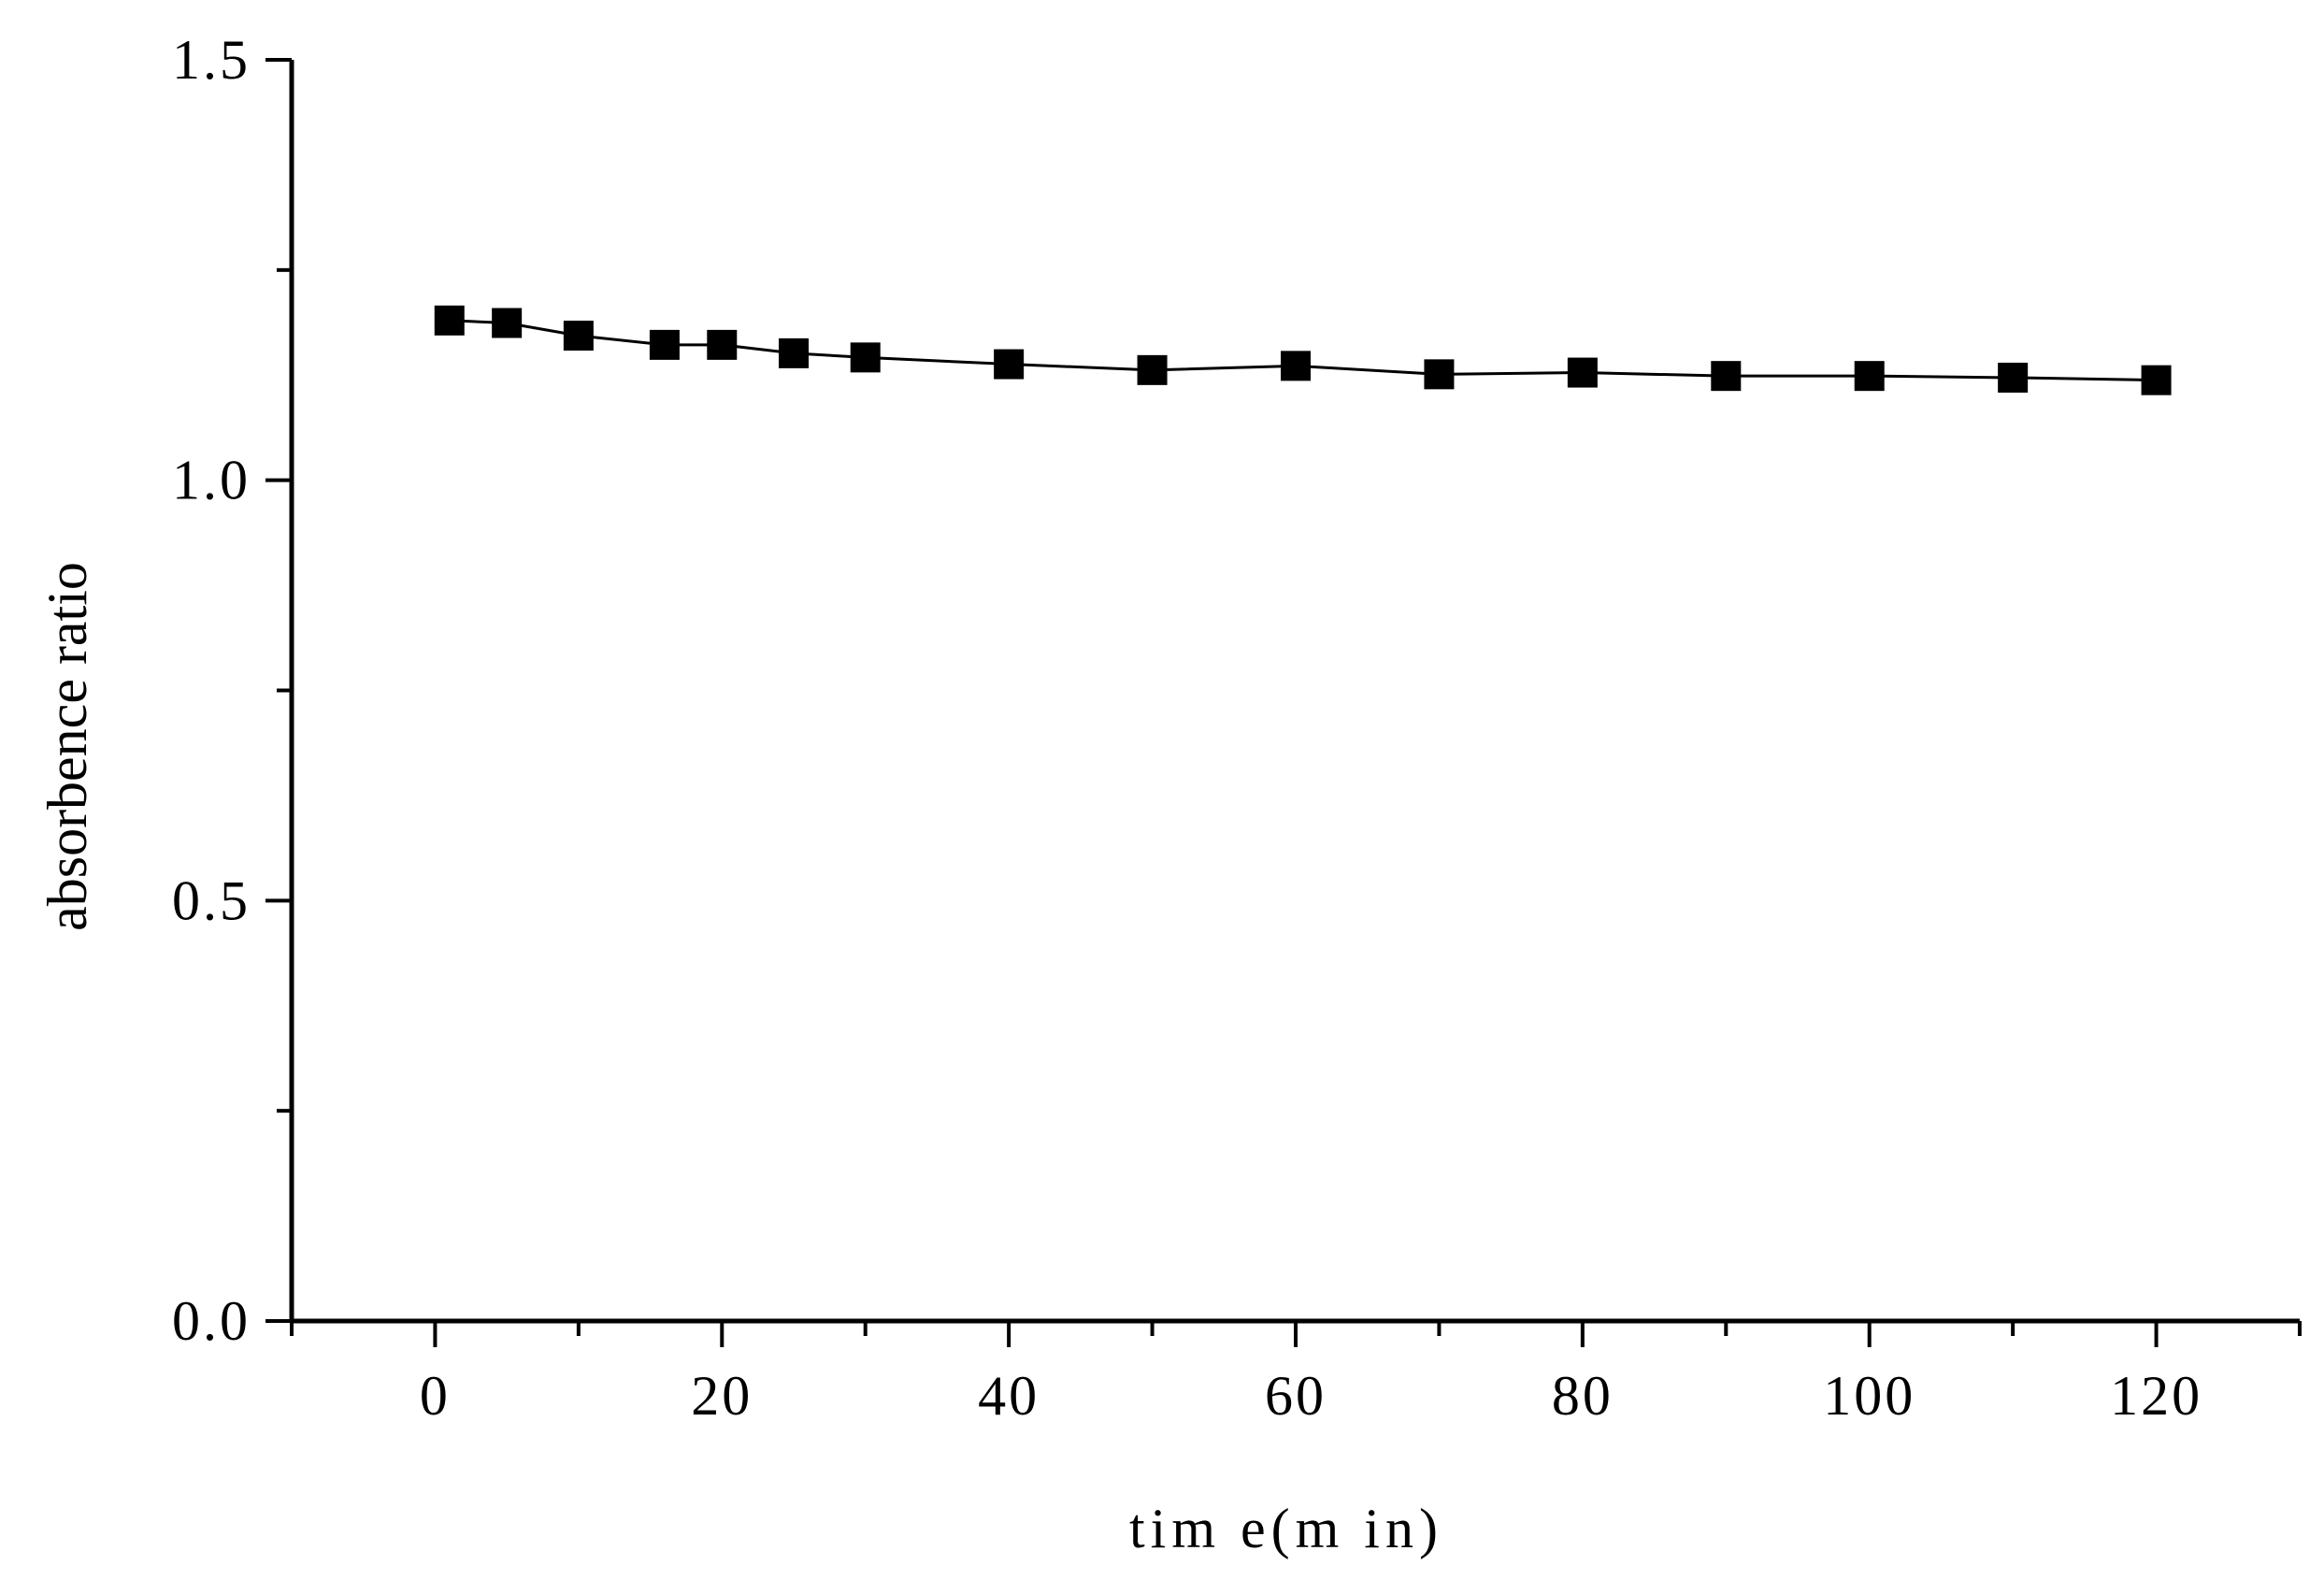 Image resolution: width=2324 pixels, height=1594 pixels. I want to click on x-tick-label: 80, so click(1583, 1396).